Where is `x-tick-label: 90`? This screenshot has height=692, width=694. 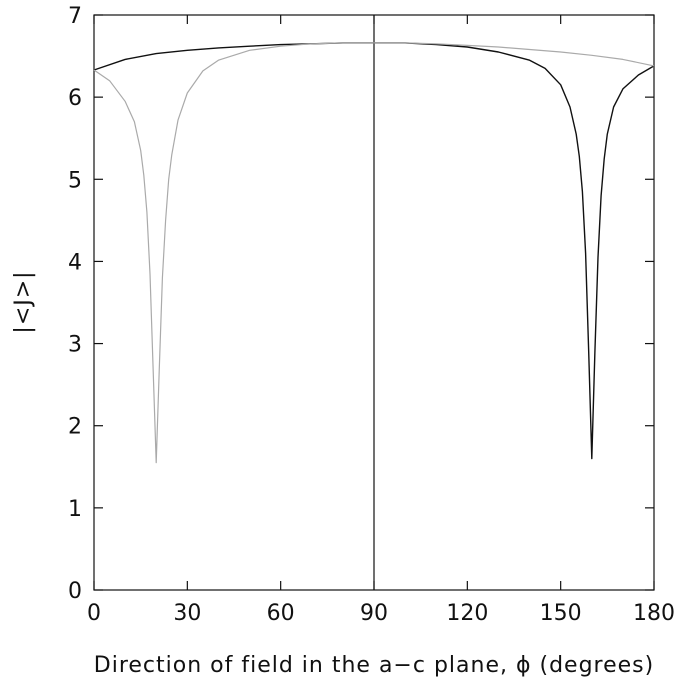
x-tick-label: 90 is located at coordinates (374, 613).